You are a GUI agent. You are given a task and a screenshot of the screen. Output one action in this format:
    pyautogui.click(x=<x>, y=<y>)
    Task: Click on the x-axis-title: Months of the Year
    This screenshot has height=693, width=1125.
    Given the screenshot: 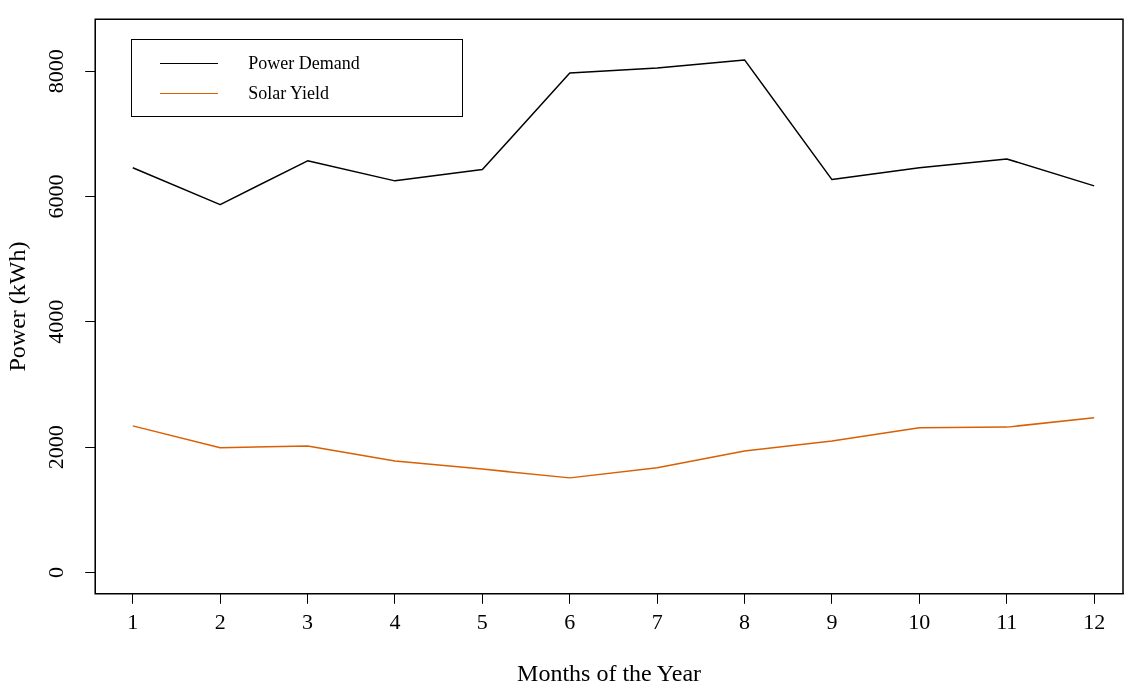 What is the action you would take?
    pyautogui.click(x=609, y=672)
    